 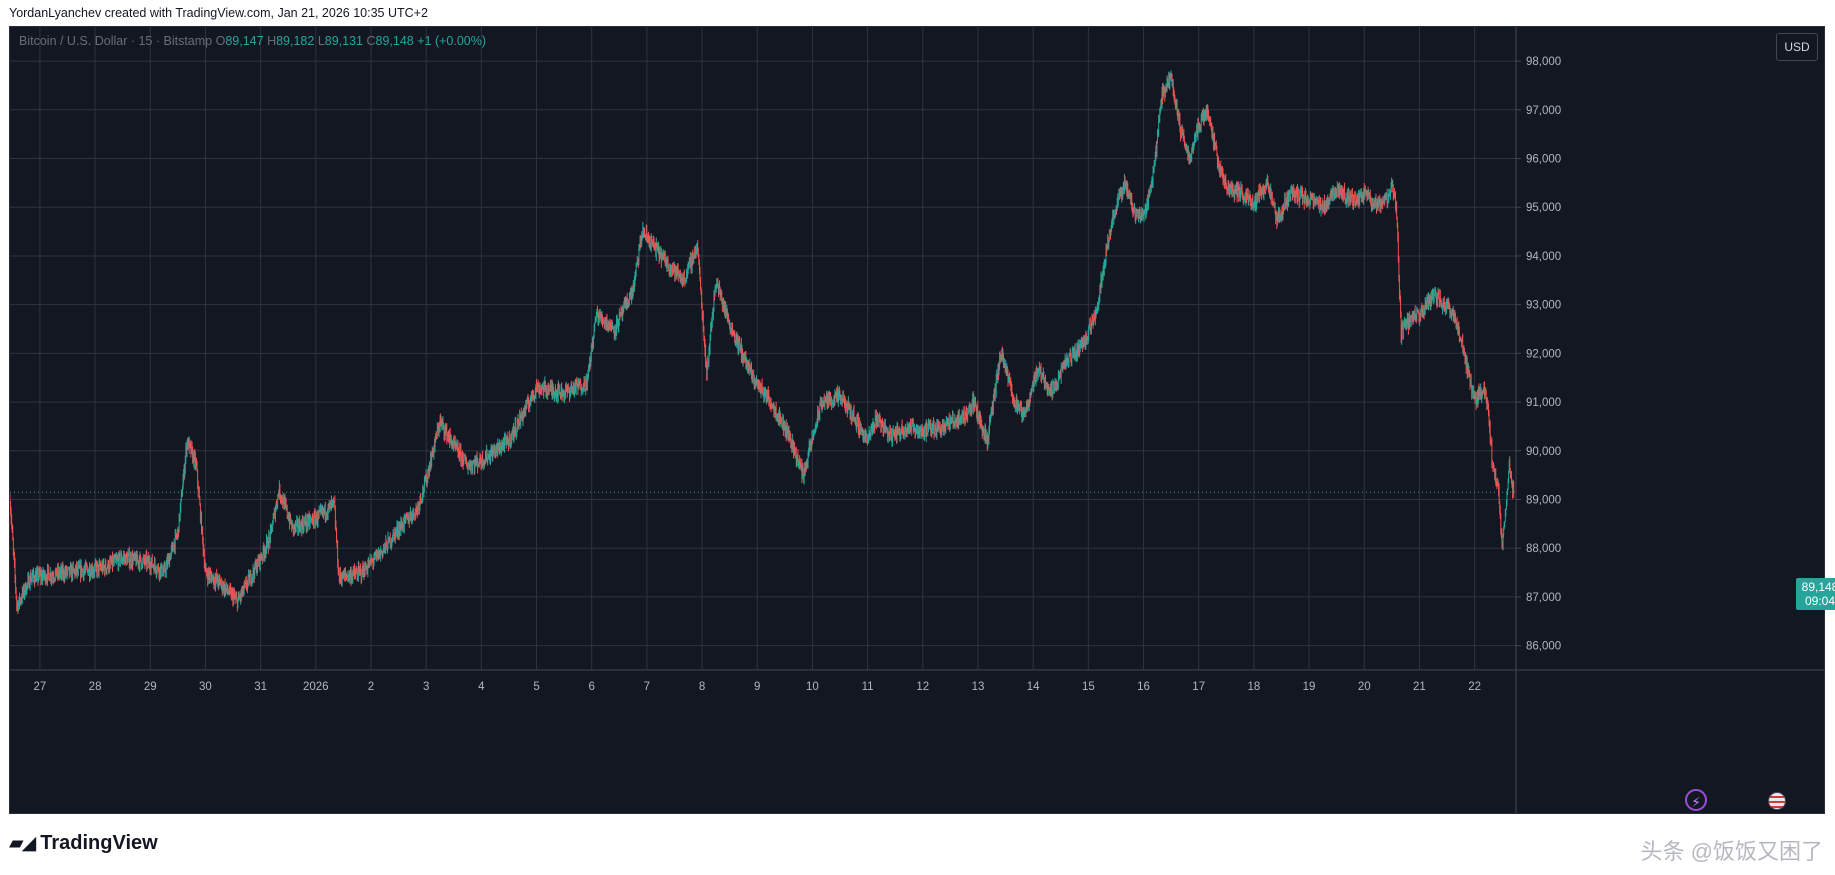 What do you see at coordinates (757, 687) in the screenshot?
I see `x-tick-label: 9` at bounding box center [757, 687].